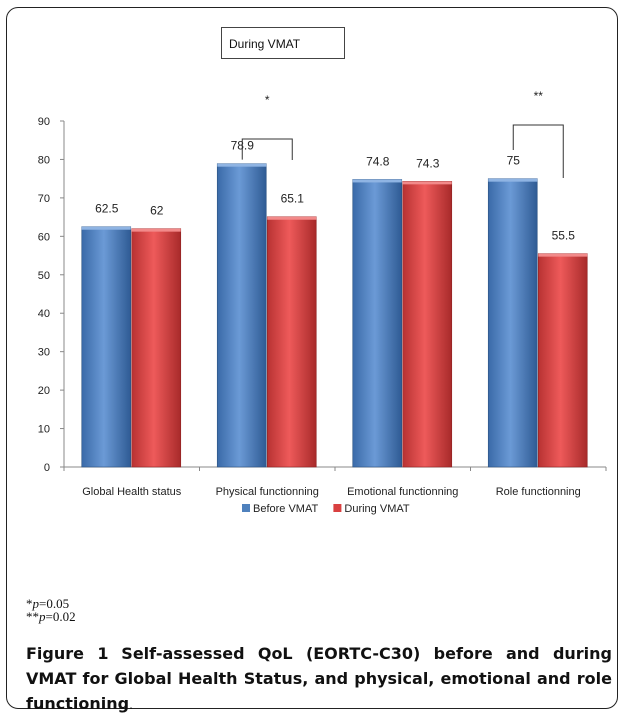 This screenshot has height=719, width=627. I want to click on data-label: 74.3, so click(428, 163).